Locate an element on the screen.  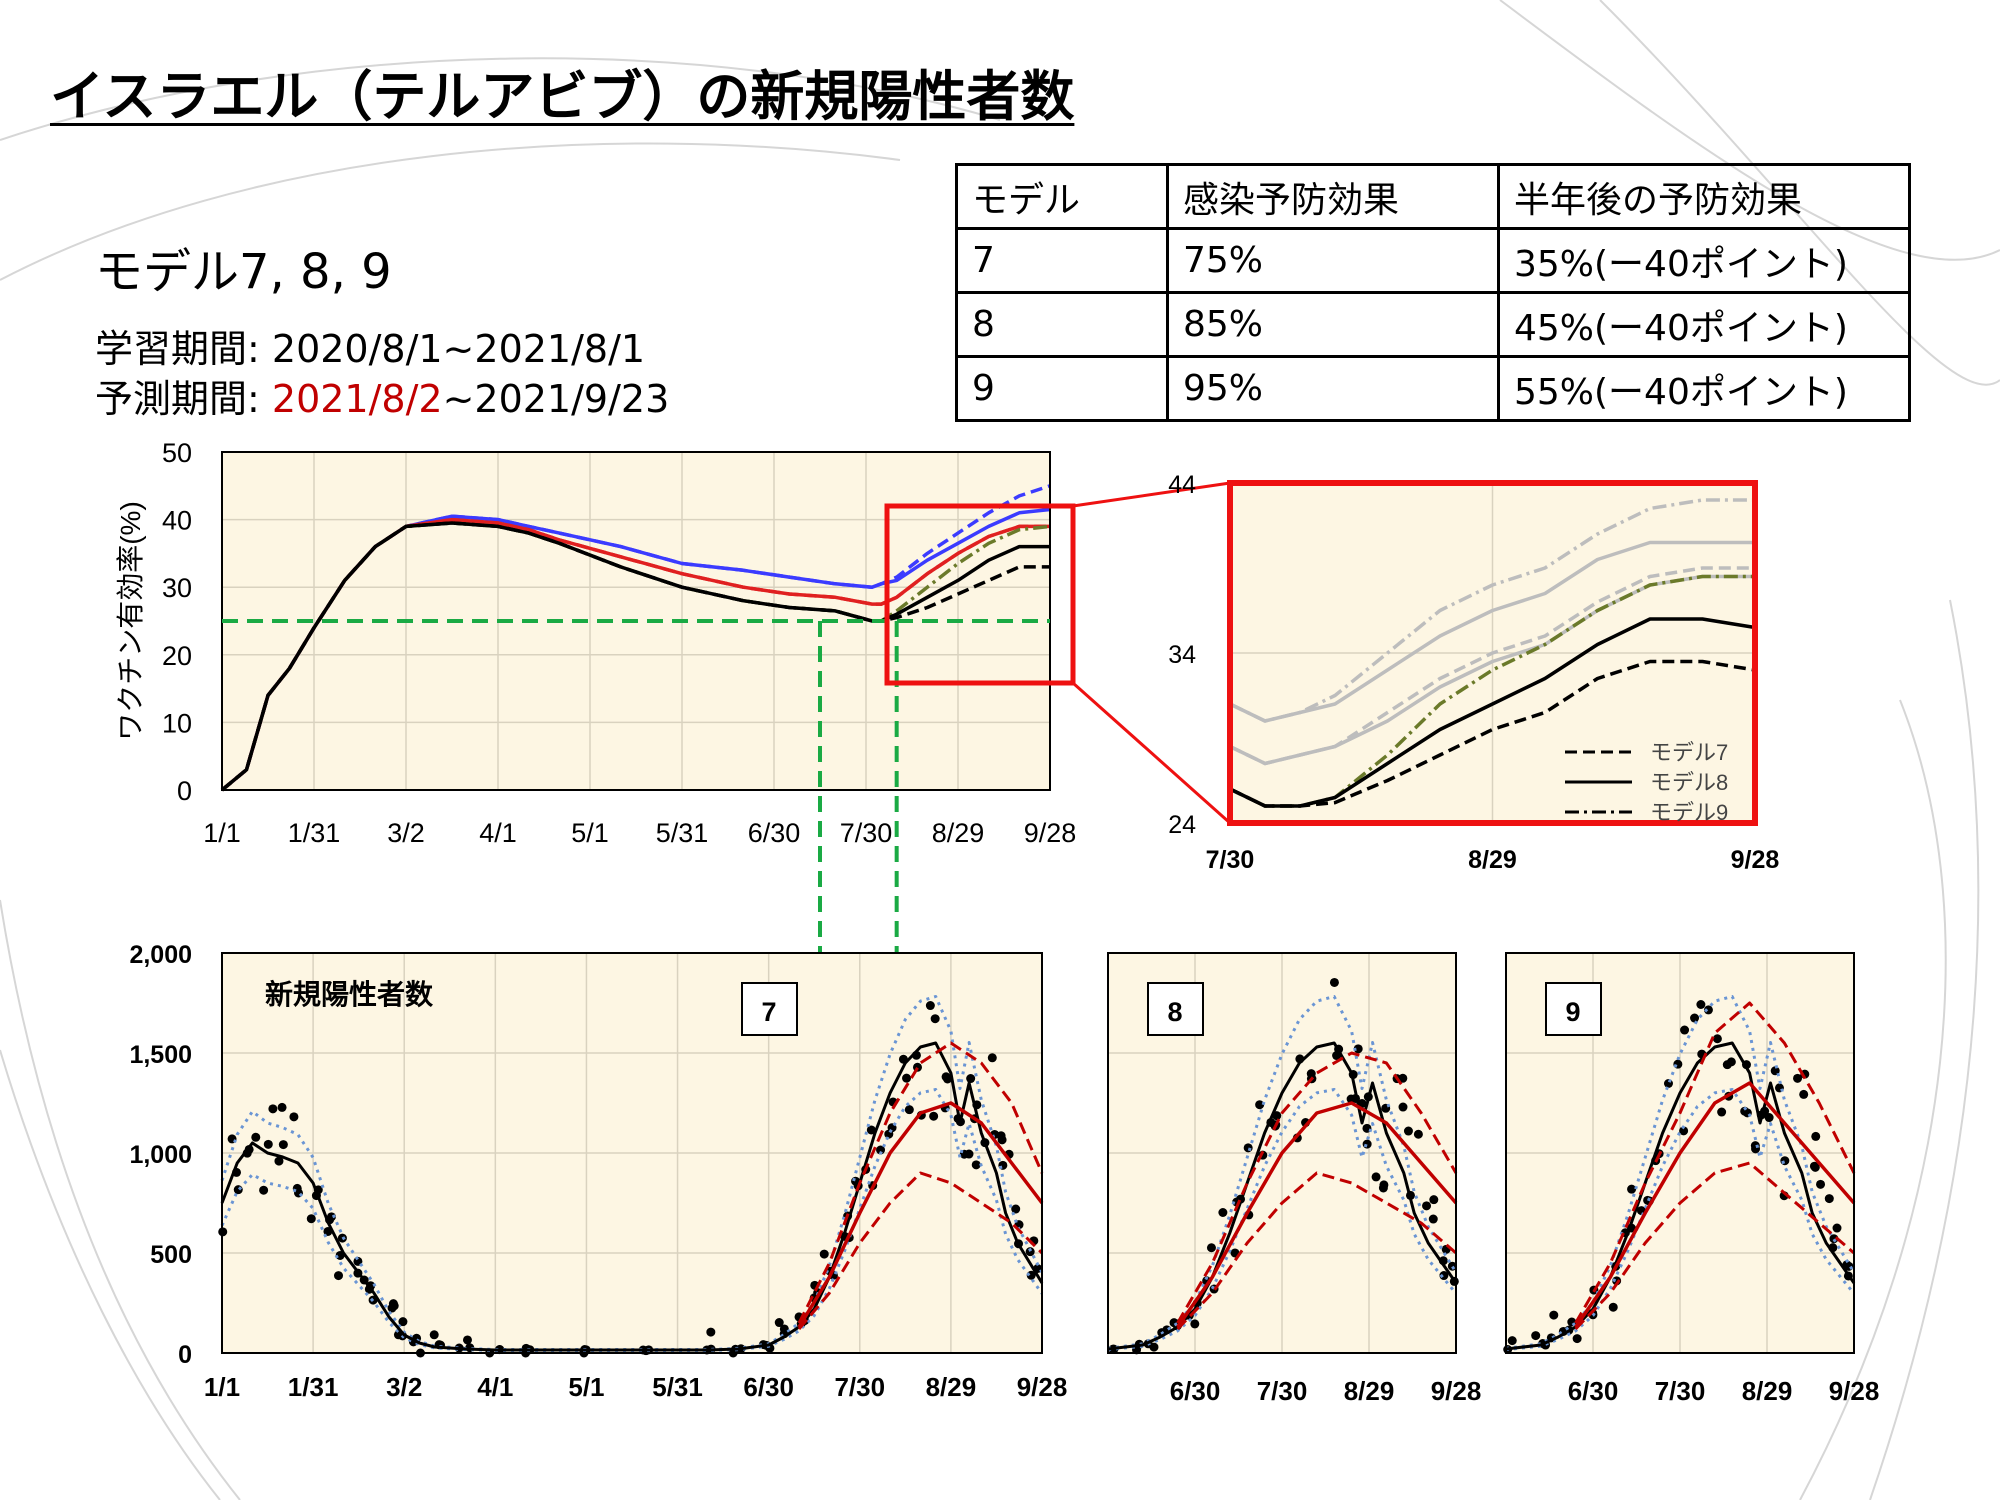
prediction-period-end: ~2021/9/23 is located at coordinates (556, 399).